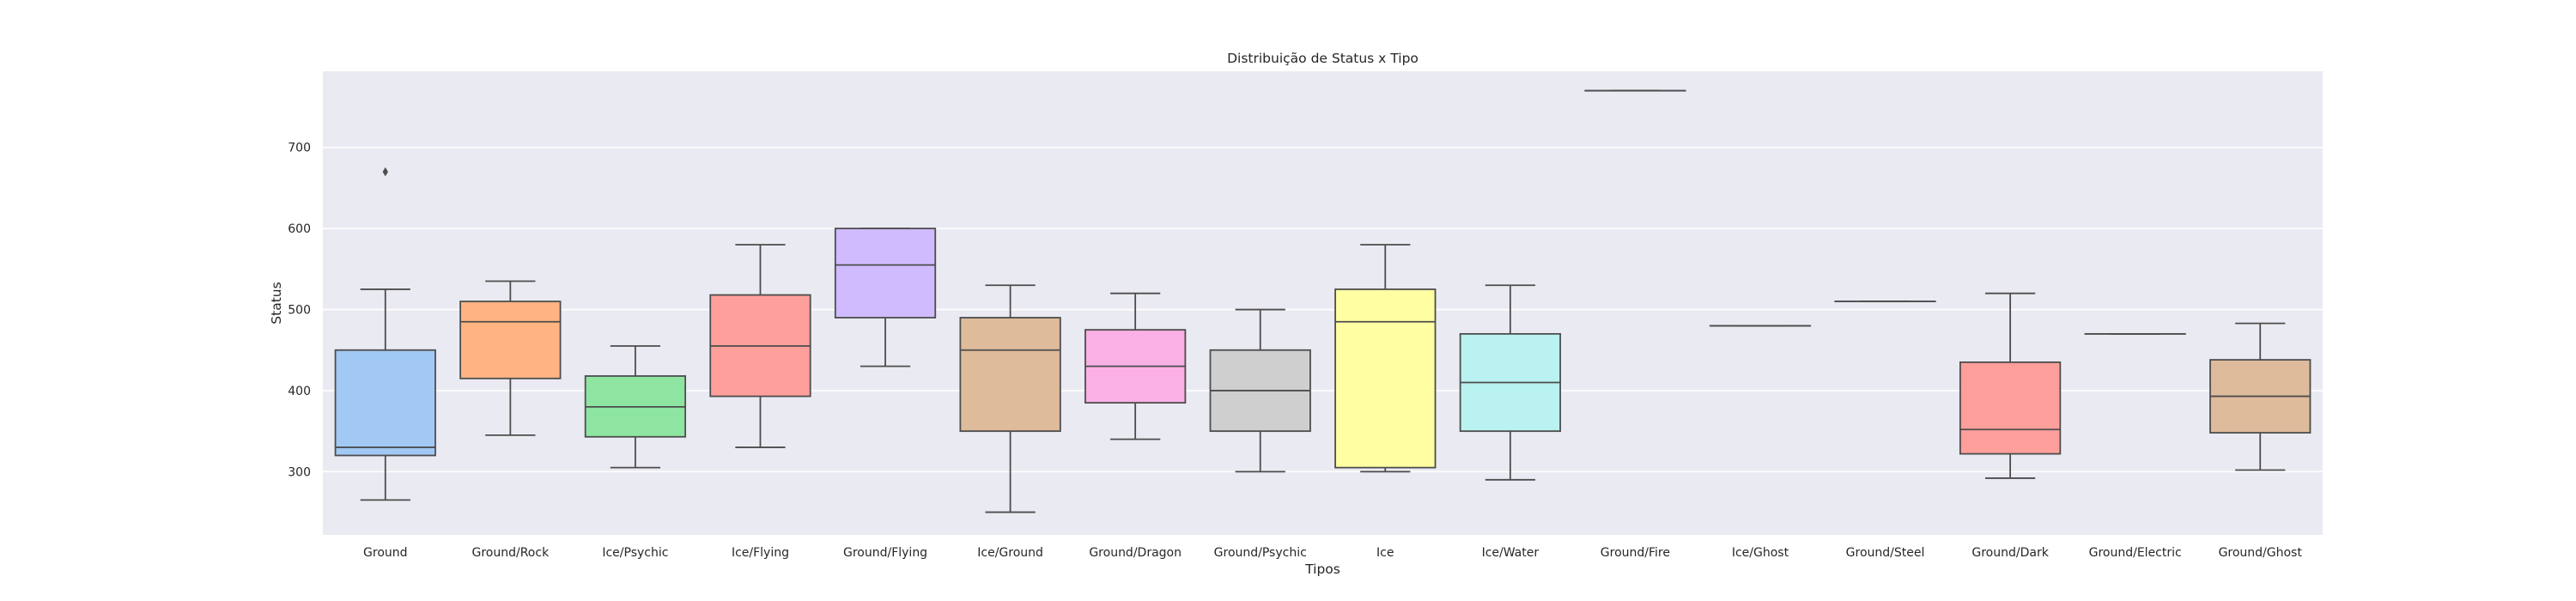 The height and width of the screenshot is (601, 2576). I want to click on x-tick-label: Ground/Flying, so click(885, 553).